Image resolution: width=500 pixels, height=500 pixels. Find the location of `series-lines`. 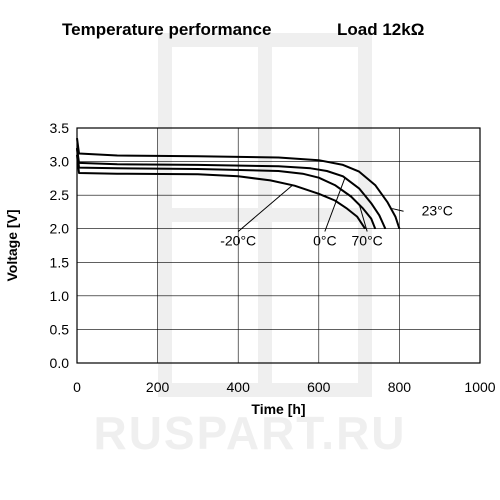

series-lines is located at coordinates (238, 183).